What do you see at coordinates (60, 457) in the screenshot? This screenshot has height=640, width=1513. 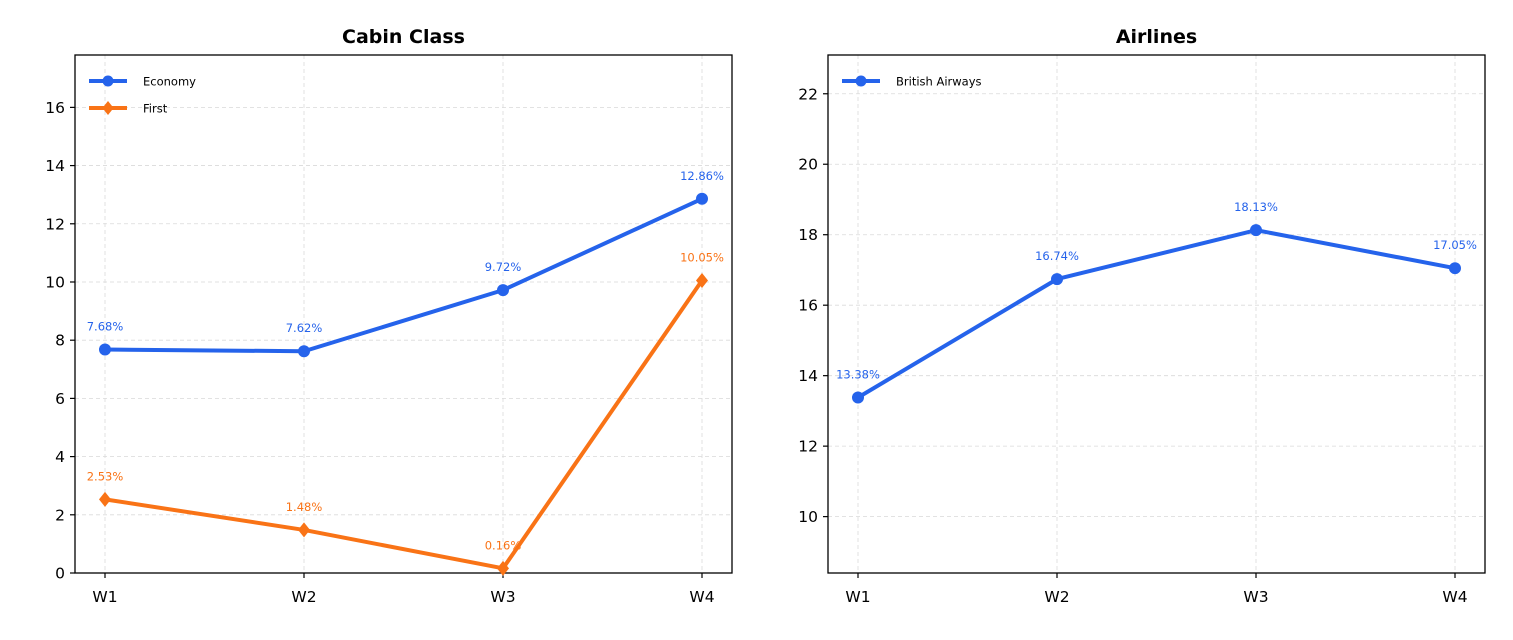 I see `y-tick-label: 4` at bounding box center [60, 457].